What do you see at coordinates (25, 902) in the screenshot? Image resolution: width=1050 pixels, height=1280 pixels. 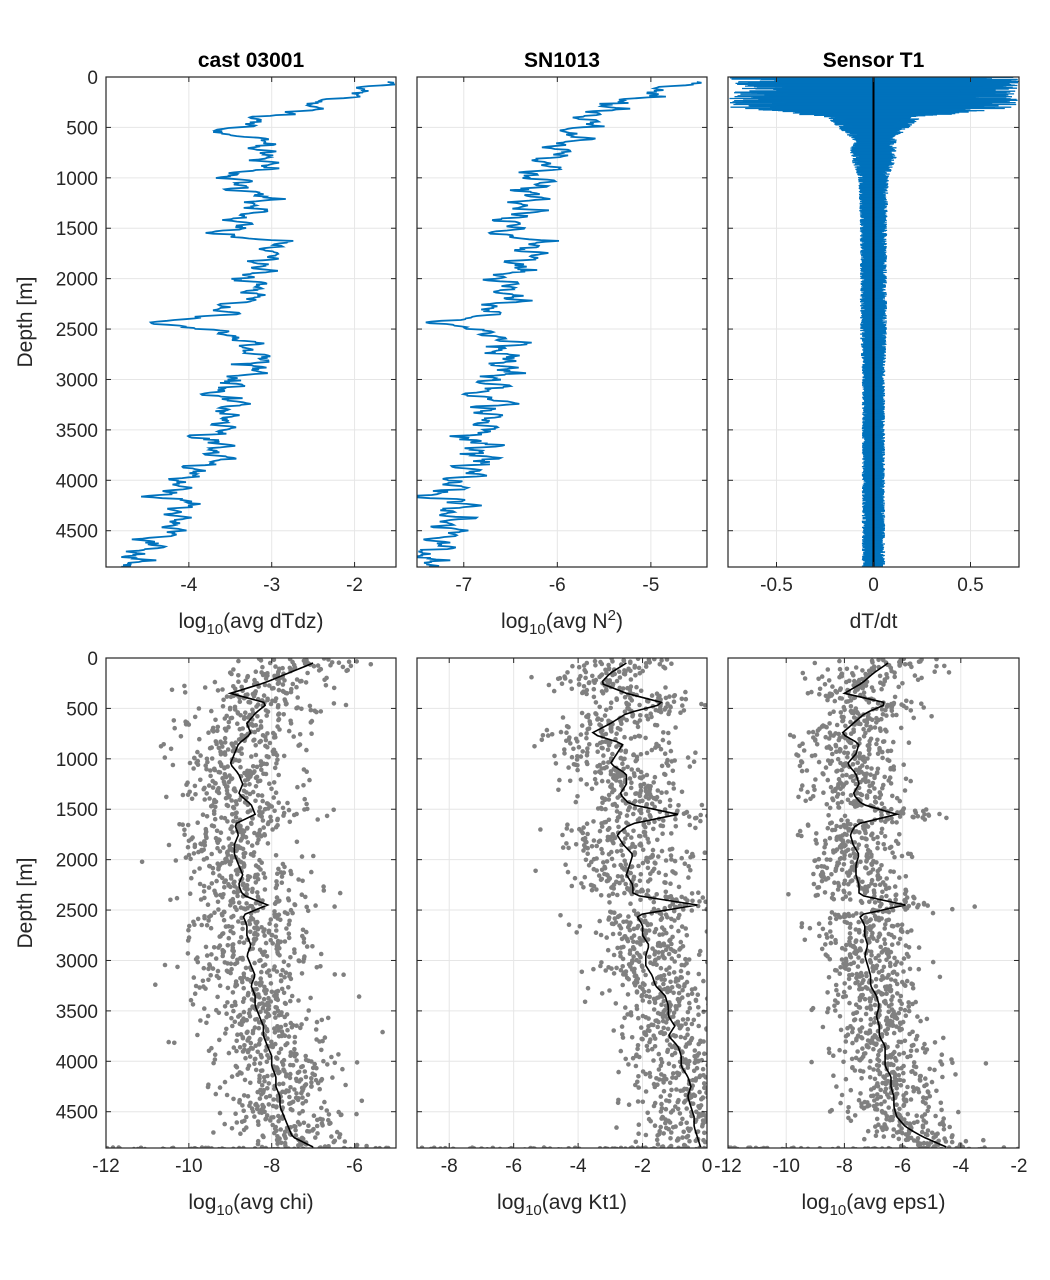 I see `y-axis-label: Depth [m]` at bounding box center [25, 902].